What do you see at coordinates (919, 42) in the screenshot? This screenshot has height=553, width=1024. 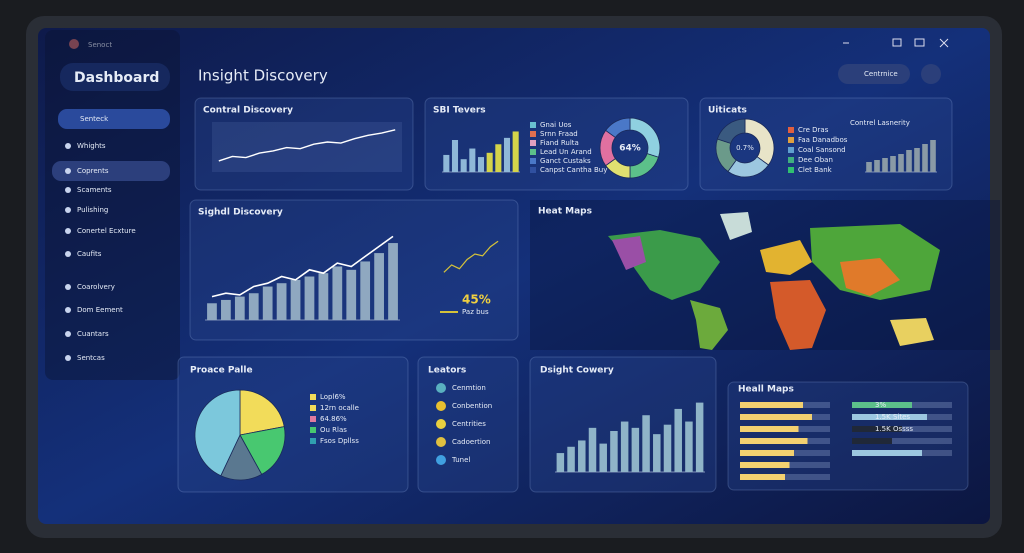 I see `maximize` at bounding box center [919, 42].